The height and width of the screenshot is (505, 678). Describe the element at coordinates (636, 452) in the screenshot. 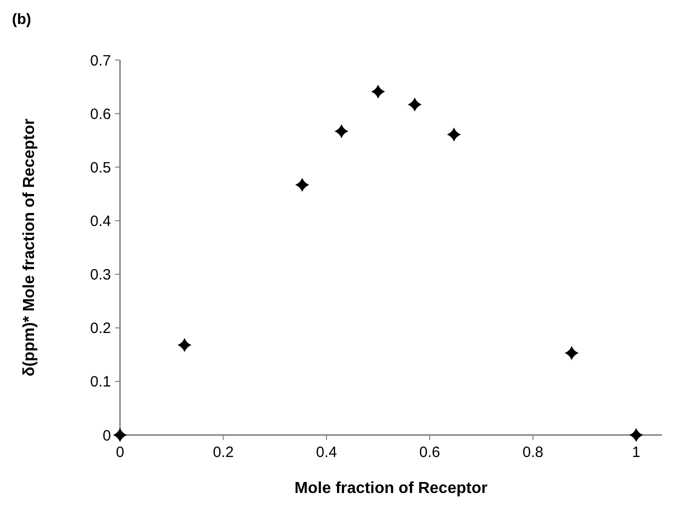

I see `x-tick-label: 1` at that location.